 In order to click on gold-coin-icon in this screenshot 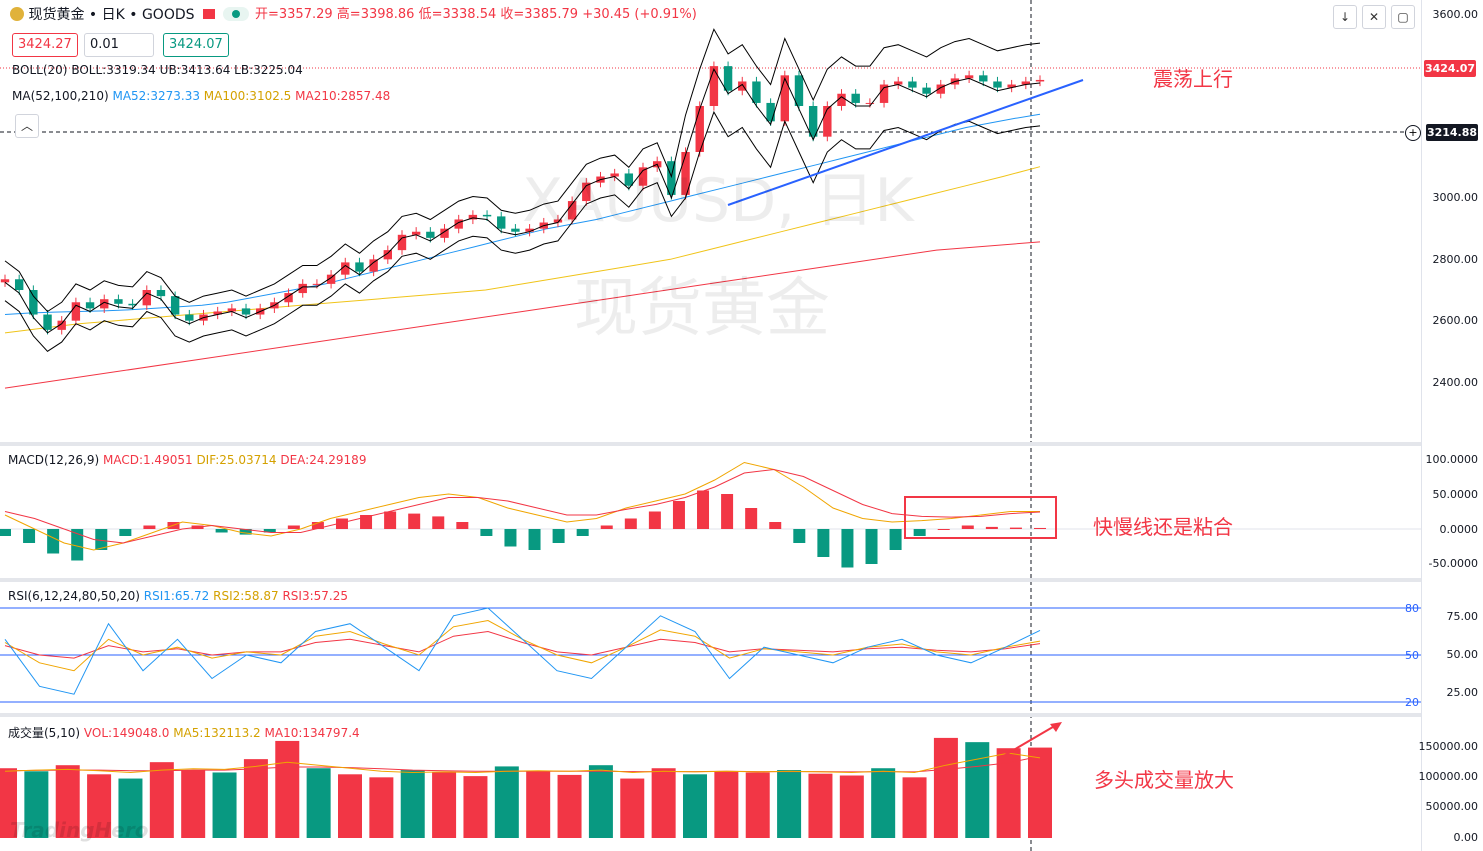, I will do `click(17, 14)`.